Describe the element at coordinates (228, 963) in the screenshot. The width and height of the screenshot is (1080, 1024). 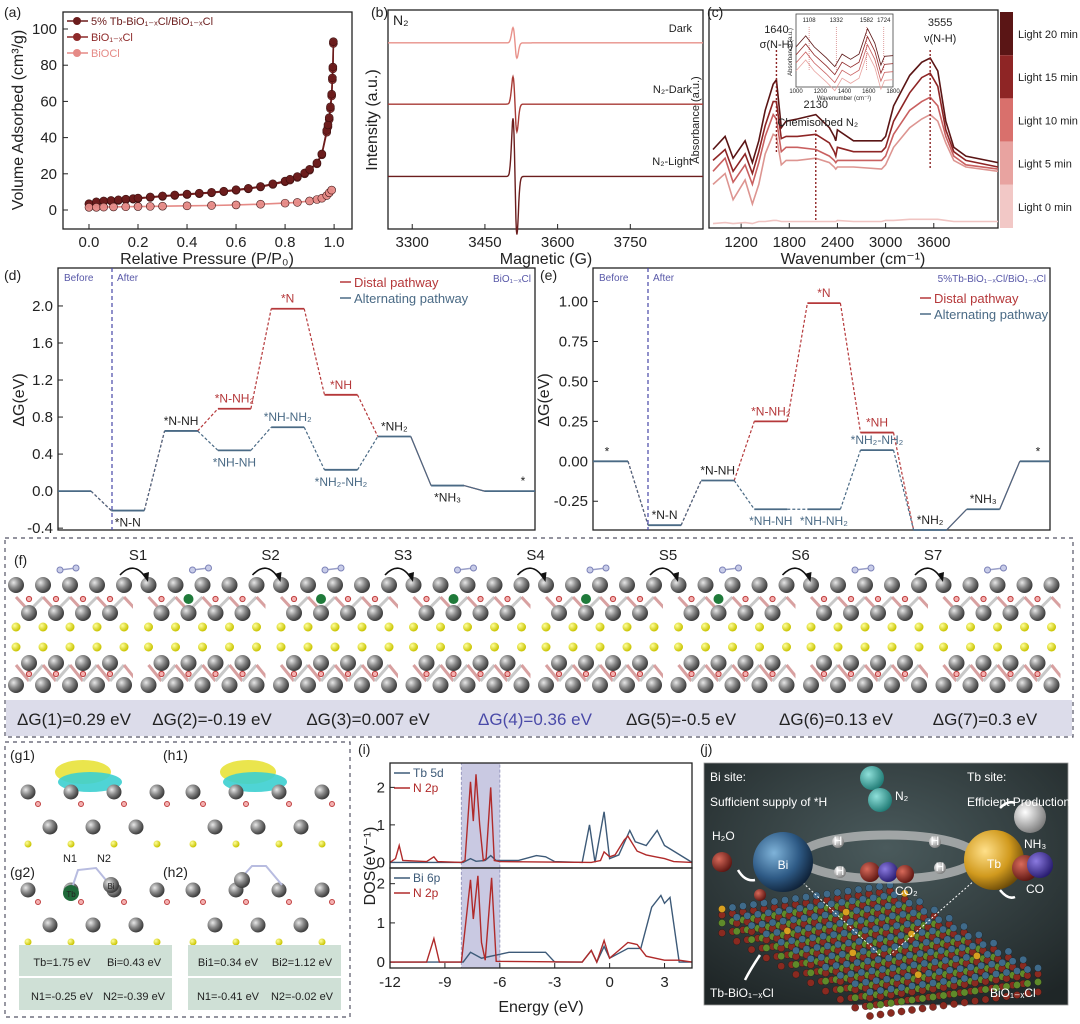
I see `h-charge-bi1: Bi1=0.34 eV` at that location.